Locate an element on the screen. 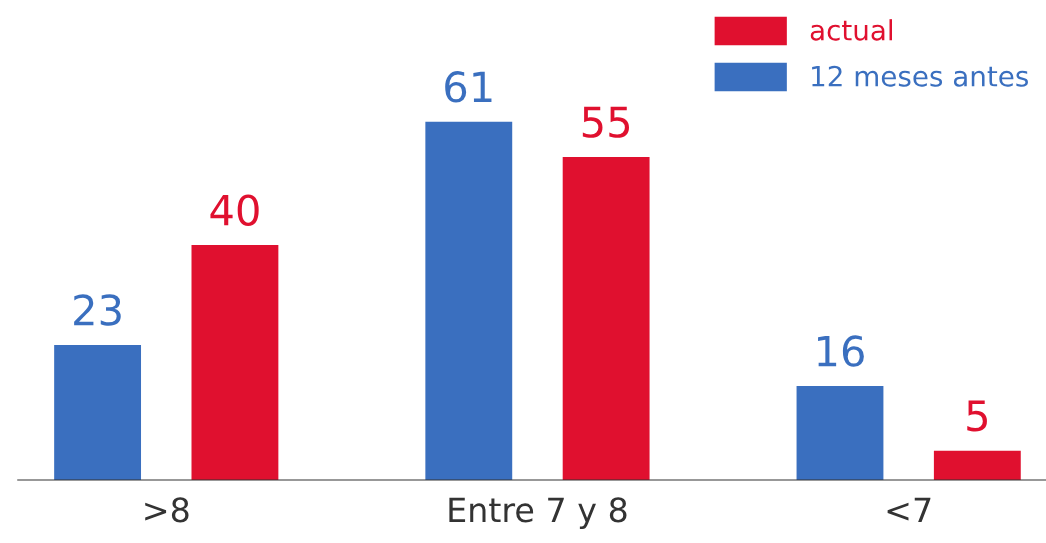  data-label: 23 is located at coordinates (97, 310).